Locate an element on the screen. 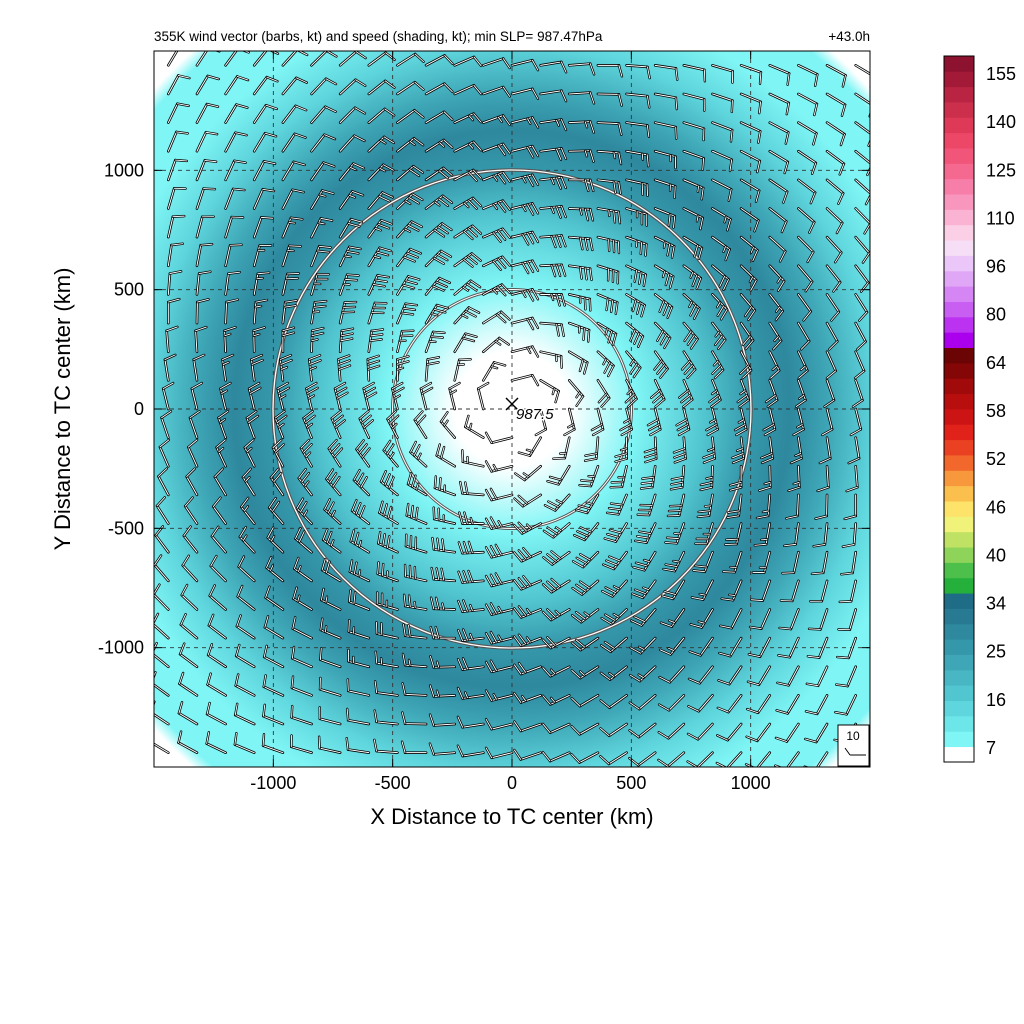 This screenshot has width=1024, height=1024. colorbar-tick-label: 7 is located at coordinates (991, 748).